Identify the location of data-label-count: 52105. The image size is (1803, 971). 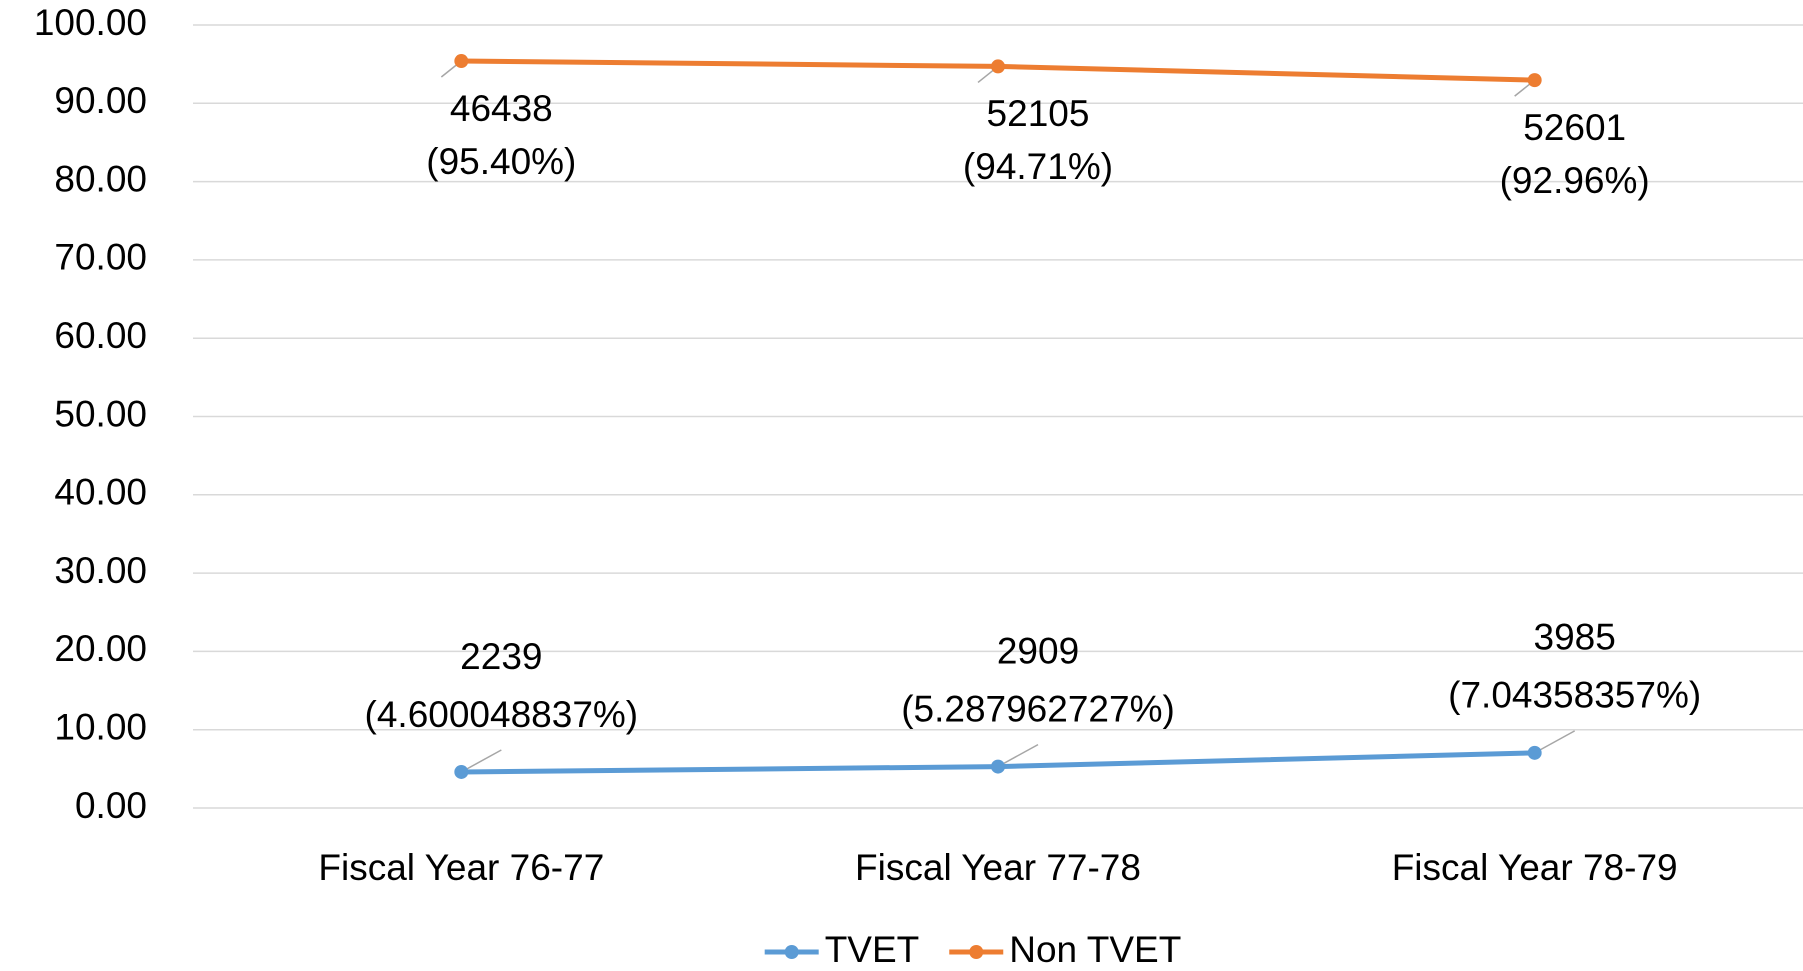
(1038, 113).